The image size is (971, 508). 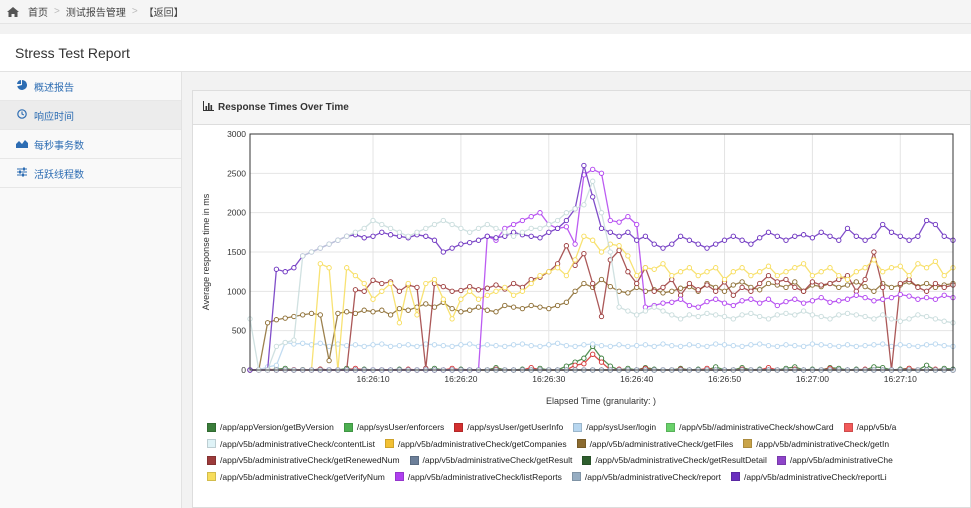 I want to click on legend-item: /app/v5b/administrativeChe, so click(x=834, y=460).